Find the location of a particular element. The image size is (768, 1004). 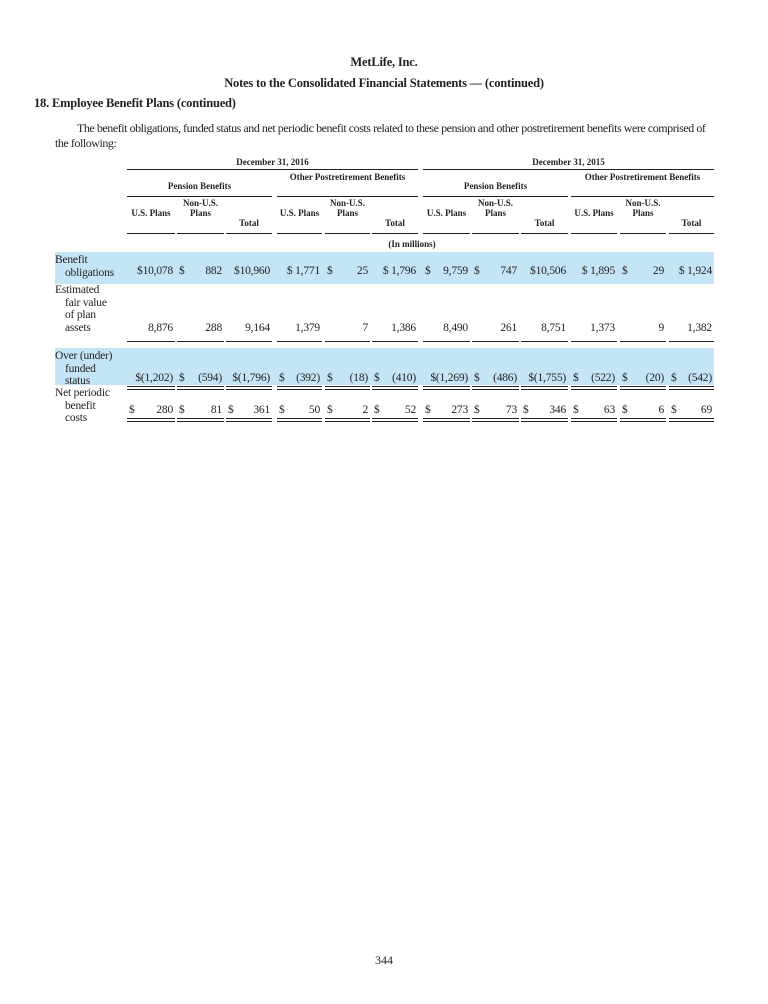

cell-value: 8,751 is located at coordinates (553, 328).